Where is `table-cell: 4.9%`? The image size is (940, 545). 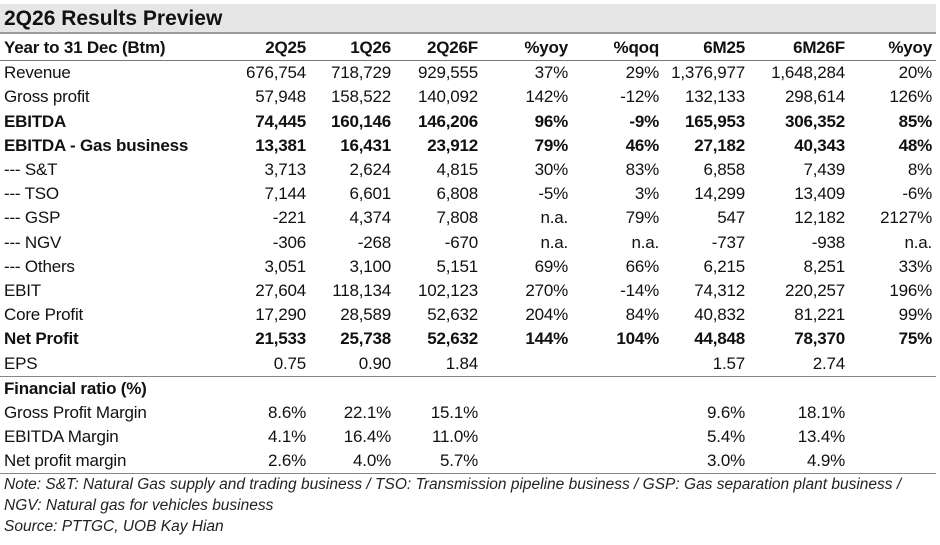 table-cell: 4.9% is located at coordinates (799, 462).